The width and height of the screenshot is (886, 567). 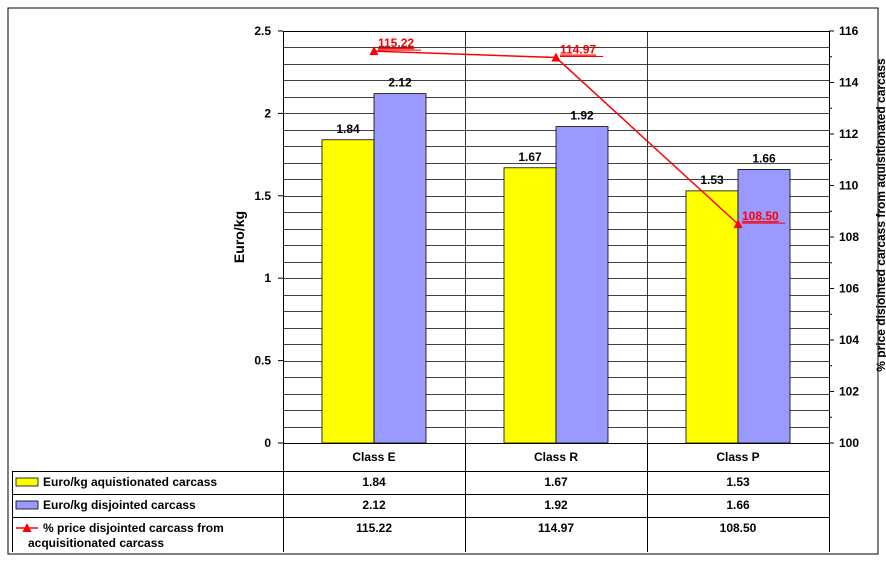 I want to click on bar-value-label: 1.66, so click(x=764, y=158).